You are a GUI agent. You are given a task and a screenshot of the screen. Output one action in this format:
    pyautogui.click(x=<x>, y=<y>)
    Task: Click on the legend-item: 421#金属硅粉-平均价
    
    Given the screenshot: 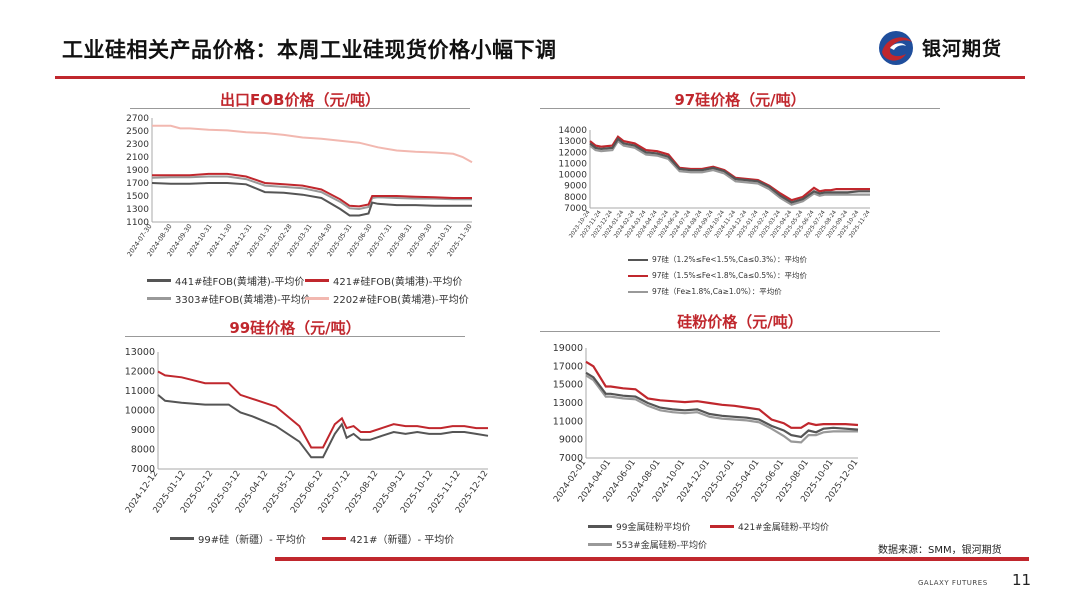 What is the action you would take?
    pyautogui.click(x=769, y=526)
    